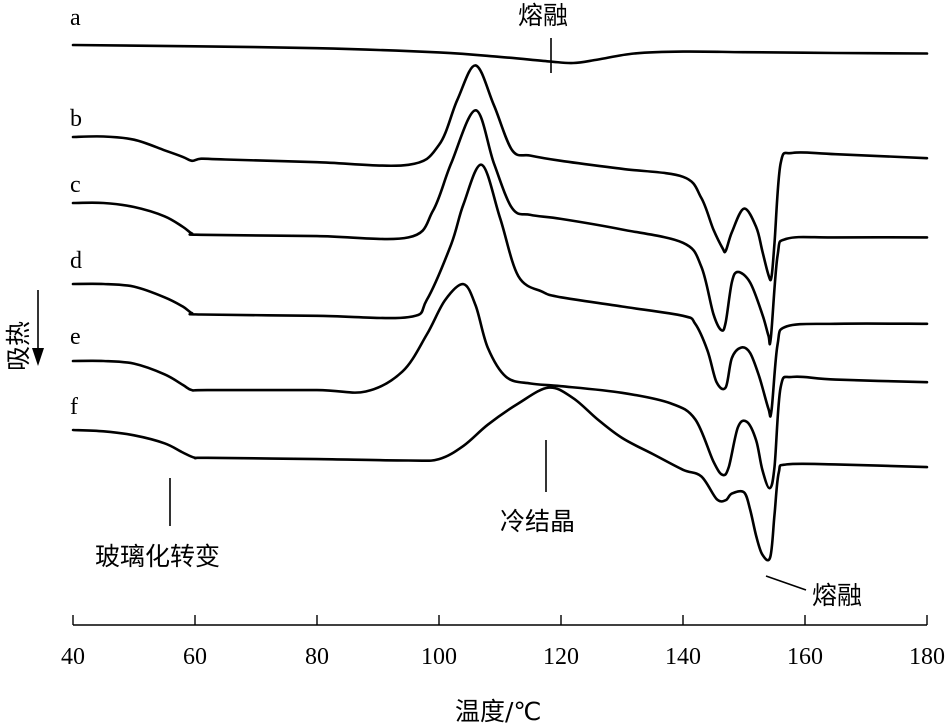 The height and width of the screenshot is (726, 946). What do you see at coordinates (73, 657) in the screenshot?
I see `x-tick-label-40: 40` at bounding box center [73, 657].